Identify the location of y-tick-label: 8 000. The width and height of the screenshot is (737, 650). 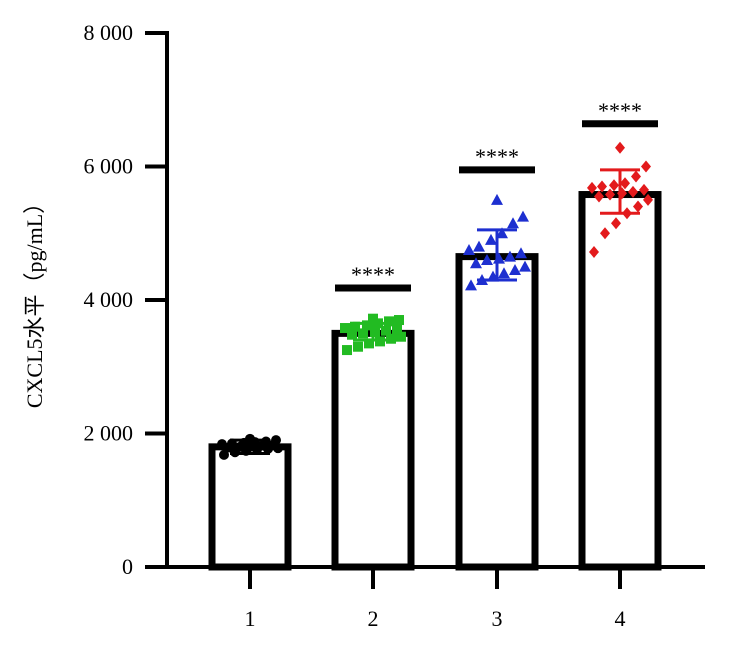
(109, 32).